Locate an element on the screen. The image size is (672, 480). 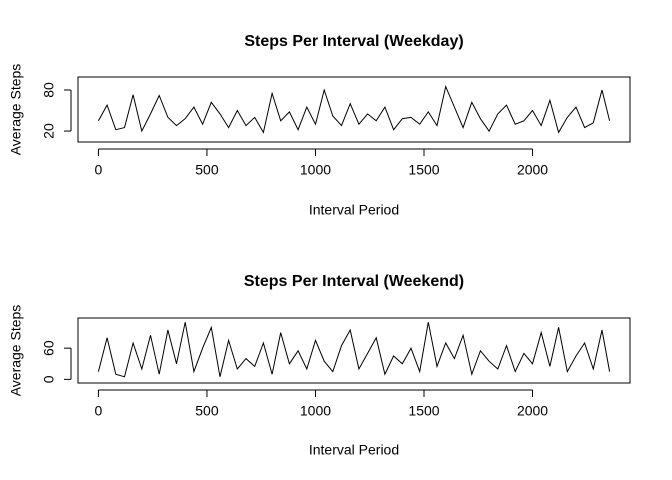
y-tick-label: 60 is located at coordinates (49, 348).